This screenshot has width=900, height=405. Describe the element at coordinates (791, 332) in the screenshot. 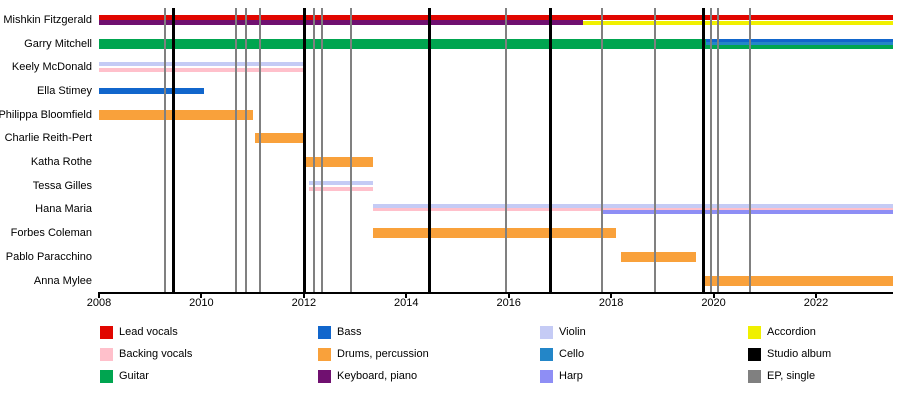

I see `legend-label: Accordion` at that location.